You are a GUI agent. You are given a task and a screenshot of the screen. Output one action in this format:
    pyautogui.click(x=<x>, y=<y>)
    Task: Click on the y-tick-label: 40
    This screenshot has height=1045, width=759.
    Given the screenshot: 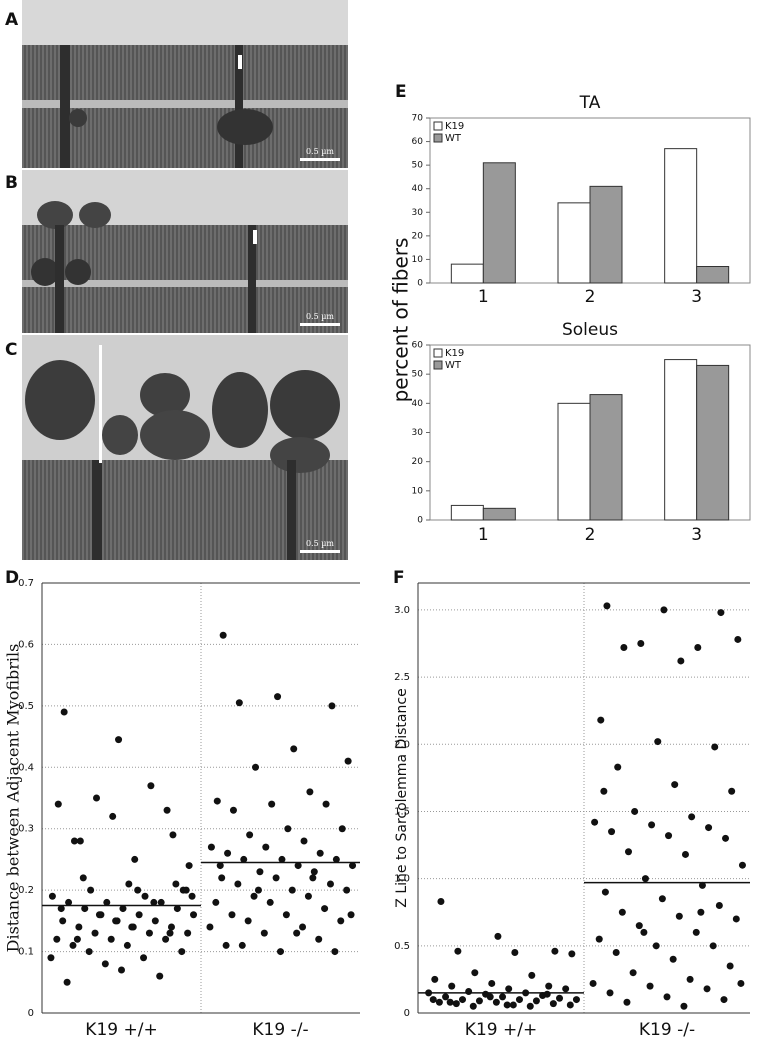 What is the action you would take?
    pyautogui.click(x=418, y=189)
    